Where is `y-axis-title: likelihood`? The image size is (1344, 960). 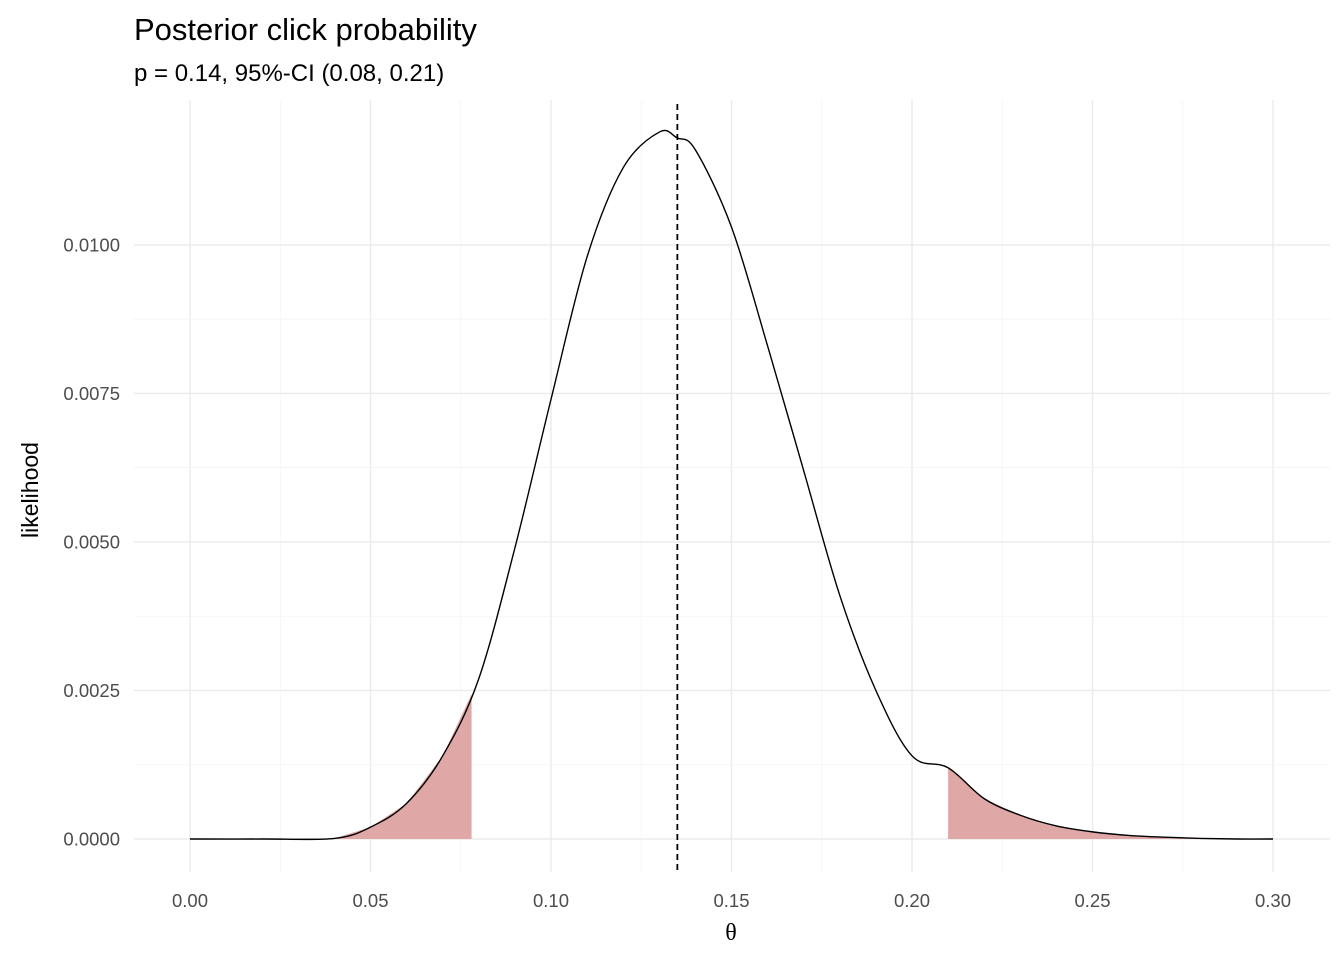 y-axis-title: likelihood is located at coordinates (30, 490).